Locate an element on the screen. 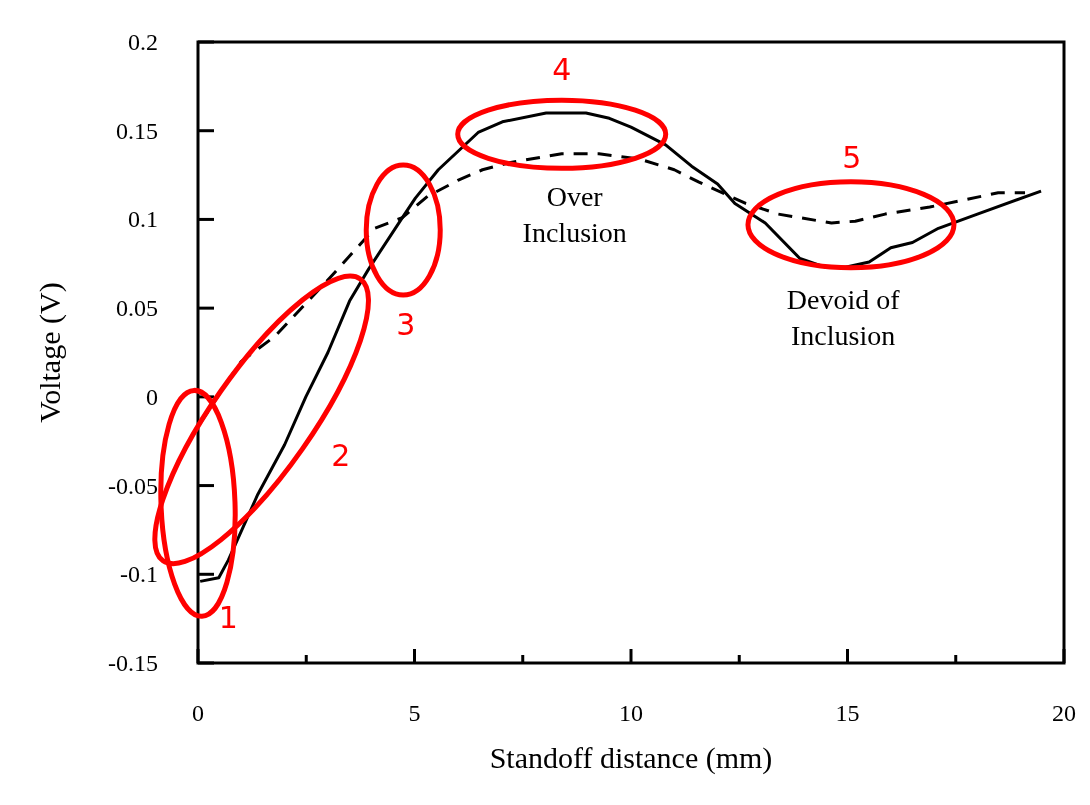 The image size is (1090, 805). annotation: 4 is located at coordinates (562, 69).